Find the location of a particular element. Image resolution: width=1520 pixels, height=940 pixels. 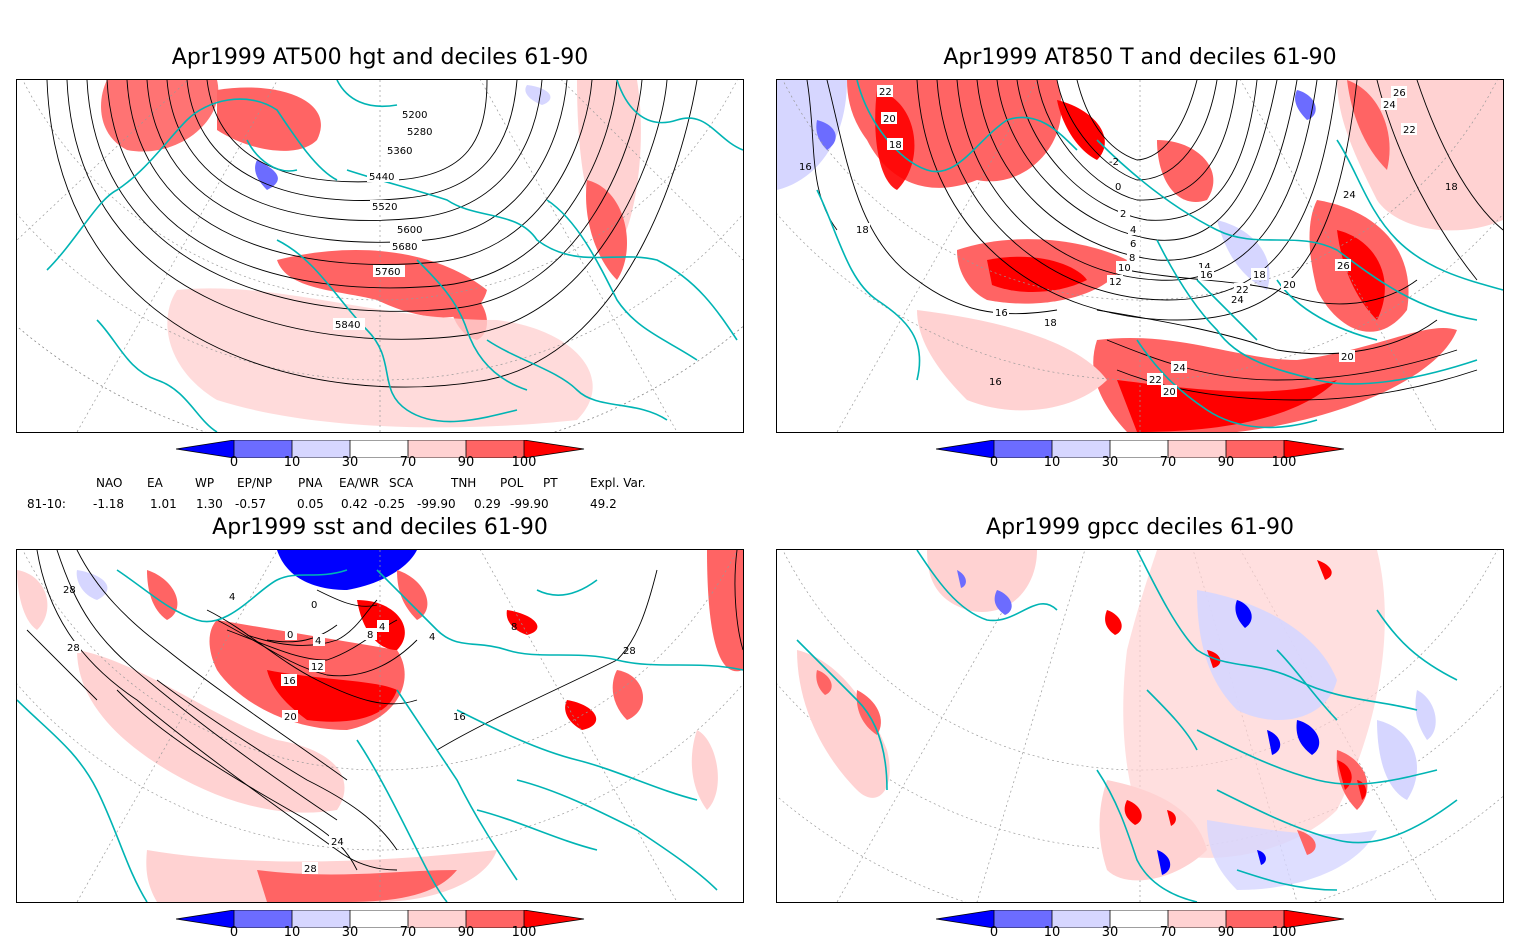

sst-label-4c: 4 is located at coordinates (382, 627).